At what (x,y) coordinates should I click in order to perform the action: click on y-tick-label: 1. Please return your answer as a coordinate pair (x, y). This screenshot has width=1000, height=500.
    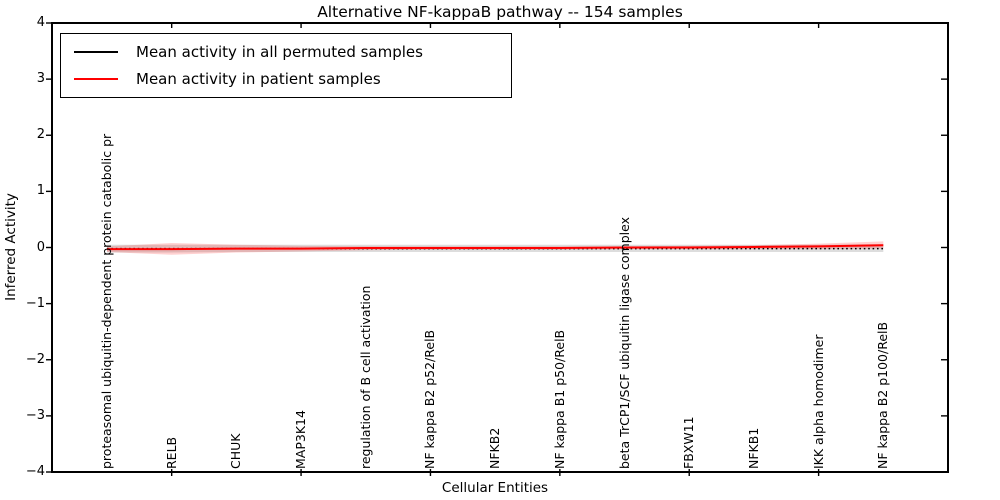
    Looking at the image, I should click on (40, 191).